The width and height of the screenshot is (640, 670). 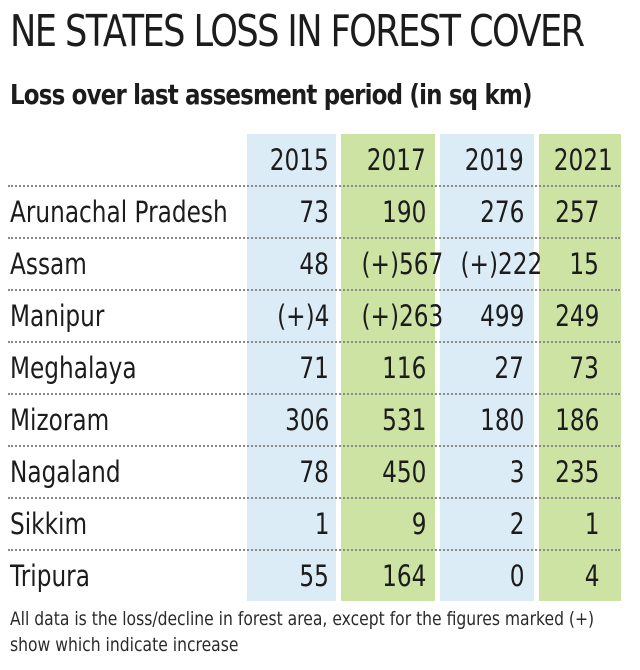 What do you see at coordinates (403, 576) in the screenshot?
I see `value-cell-2017-text: 164` at bounding box center [403, 576].